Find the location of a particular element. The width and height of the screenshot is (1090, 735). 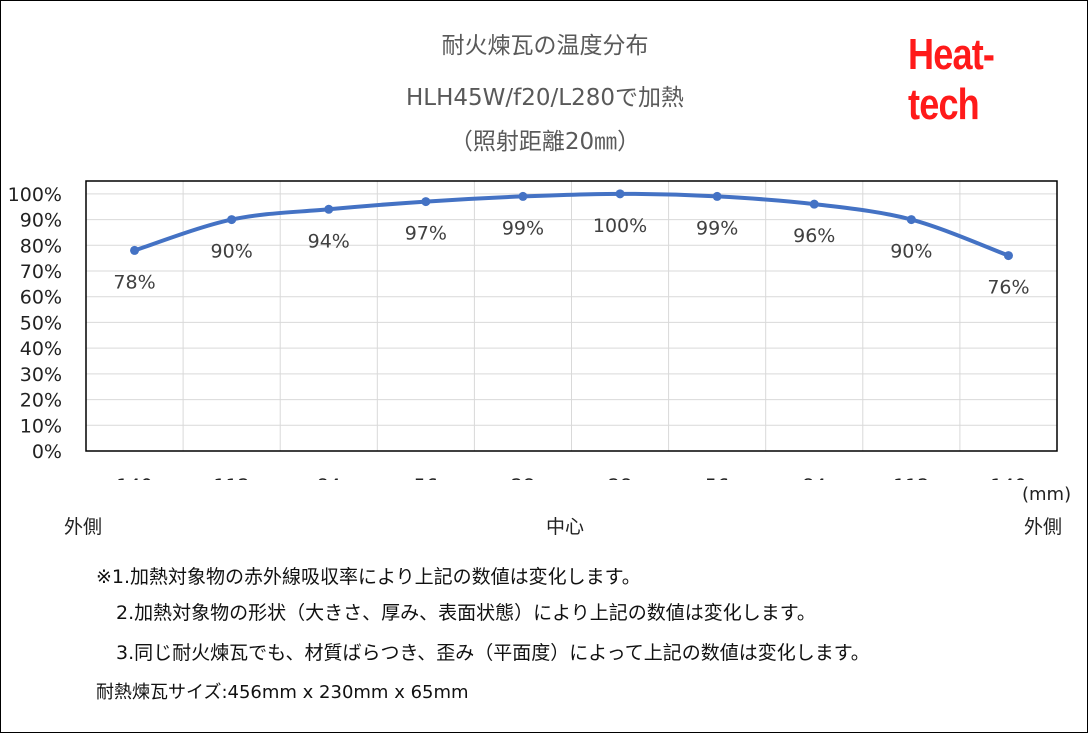

y-tick-label: 0% is located at coordinates (47, 452).